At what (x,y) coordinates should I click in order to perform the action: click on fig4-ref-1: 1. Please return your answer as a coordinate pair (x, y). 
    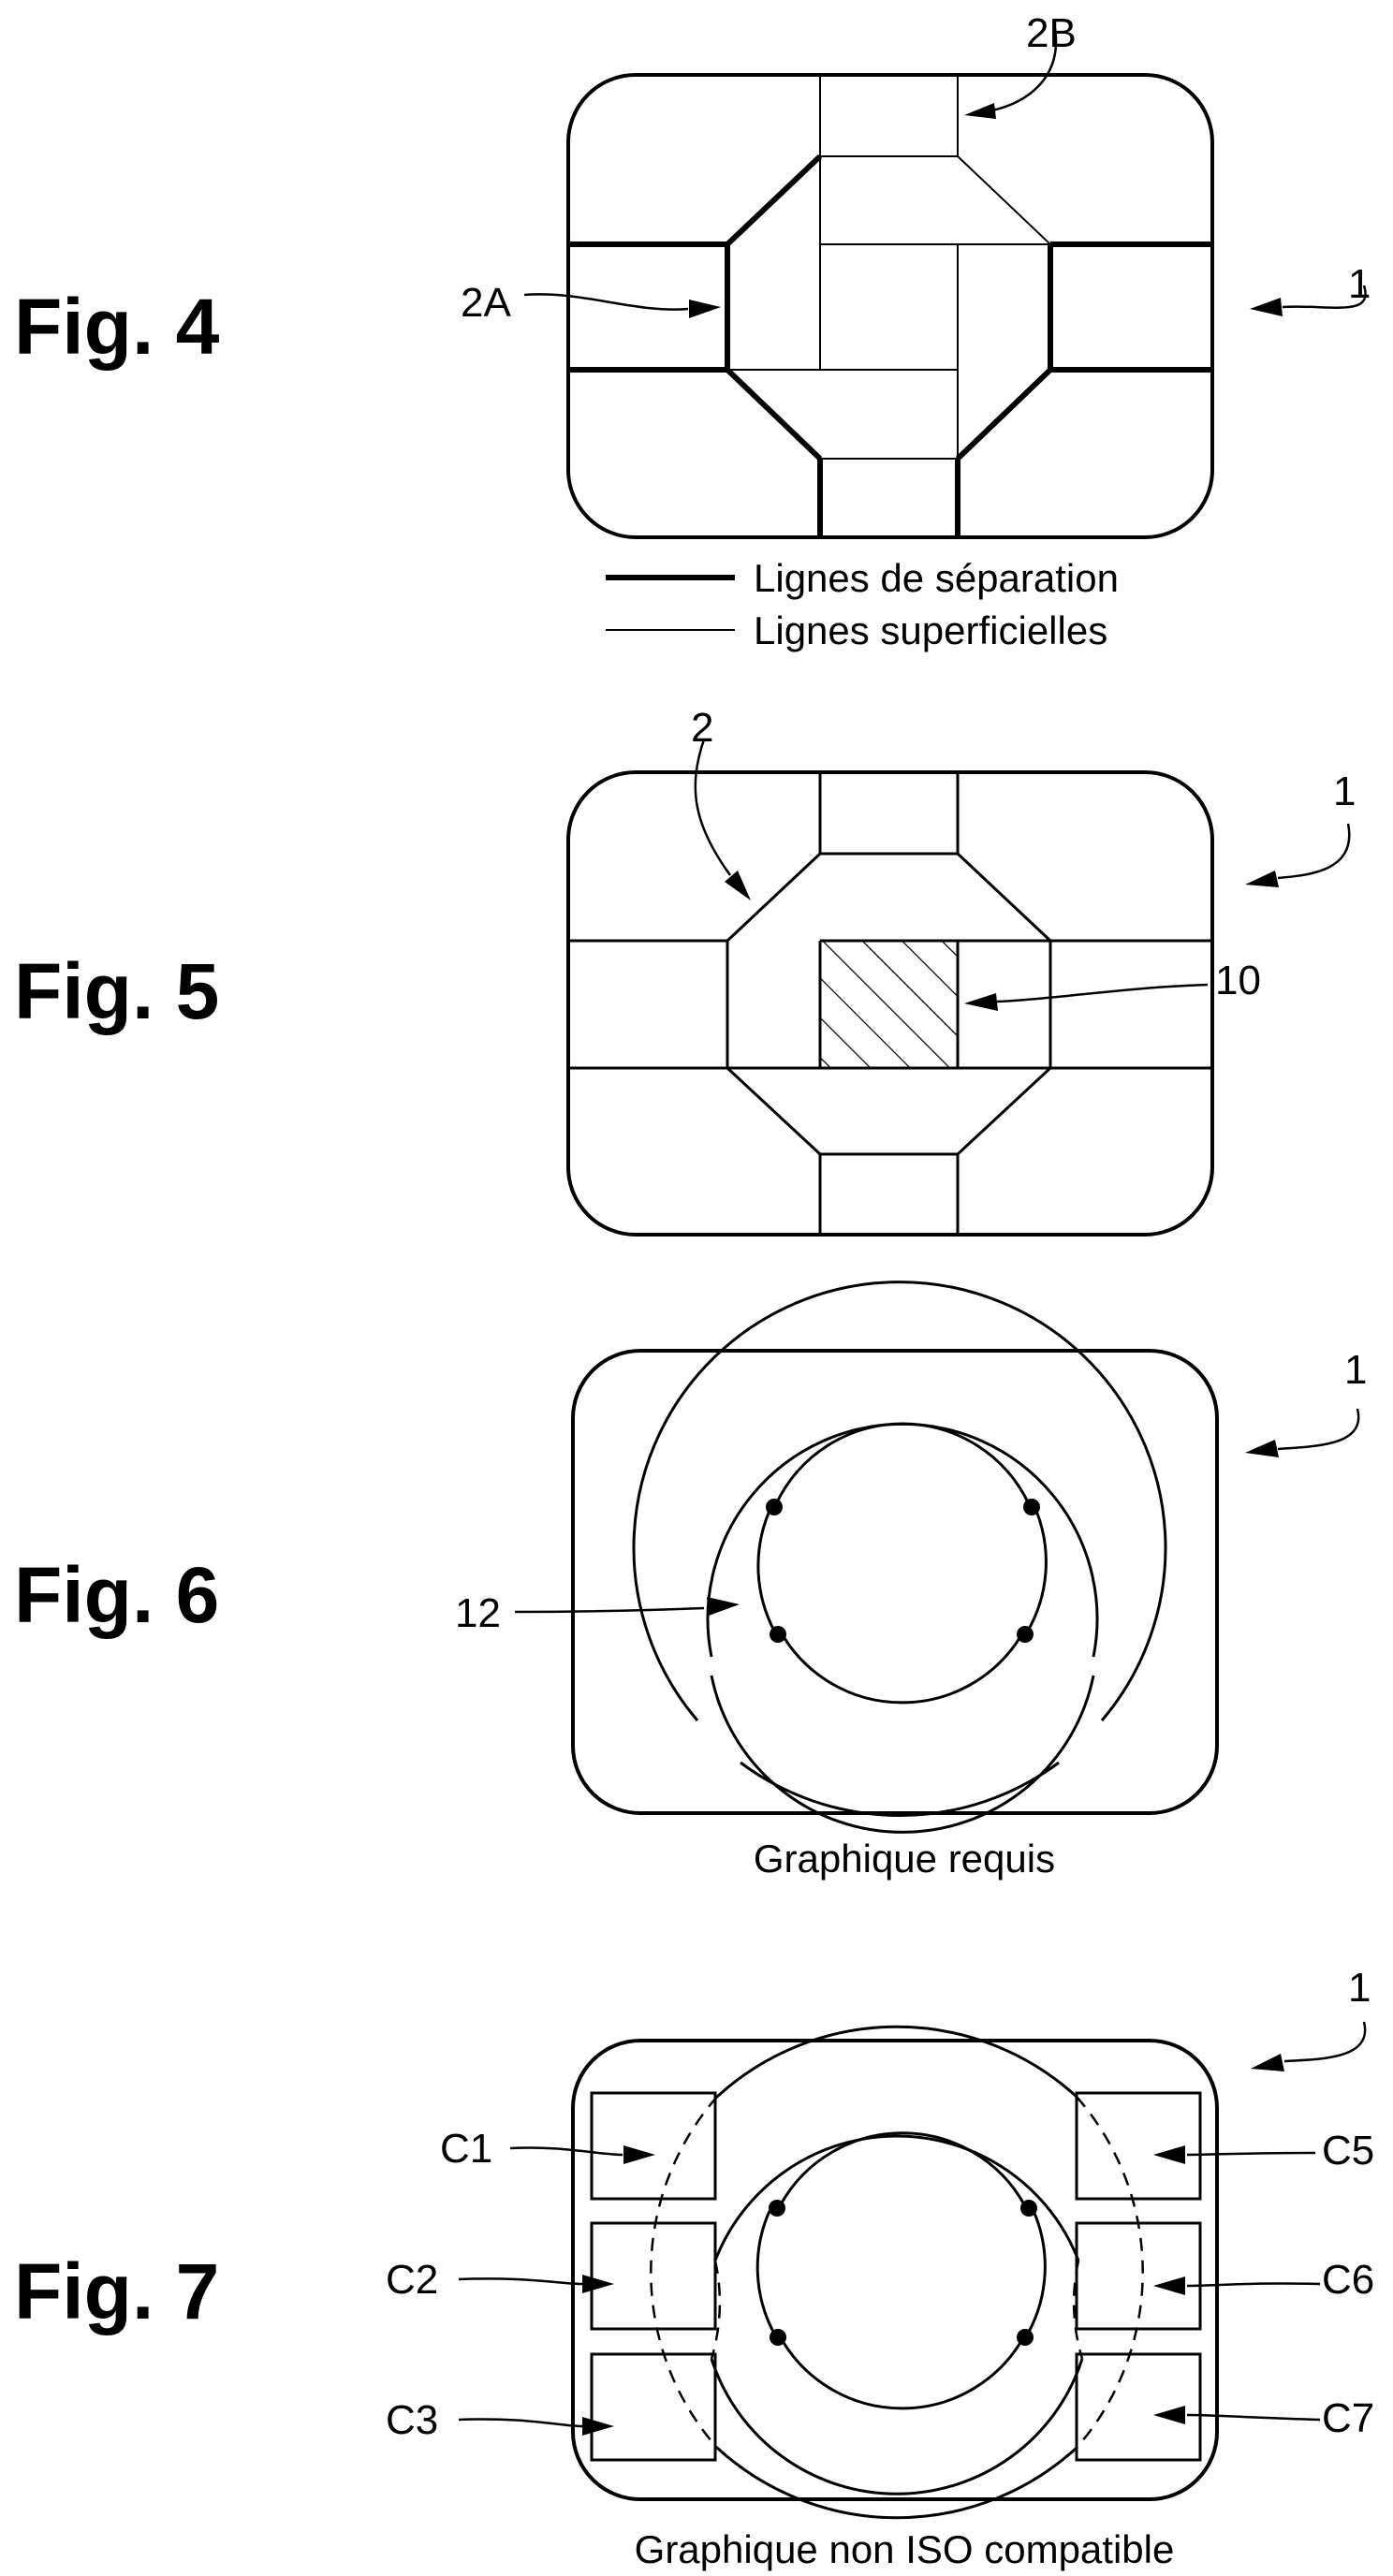
    Looking at the image, I should click on (1360, 284).